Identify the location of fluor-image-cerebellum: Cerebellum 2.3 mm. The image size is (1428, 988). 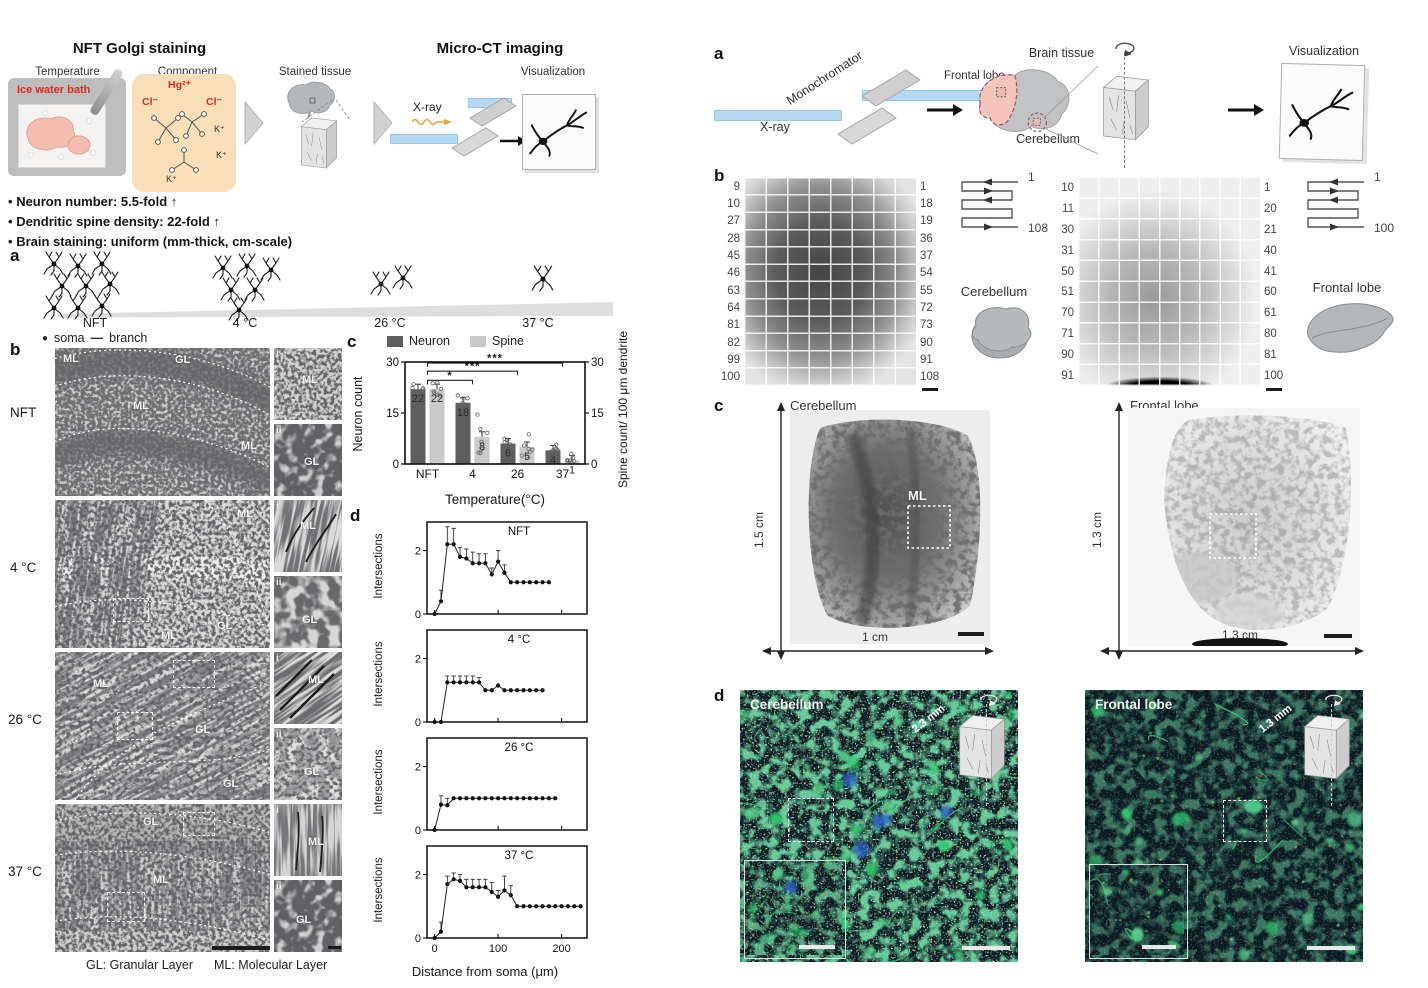
(879, 826).